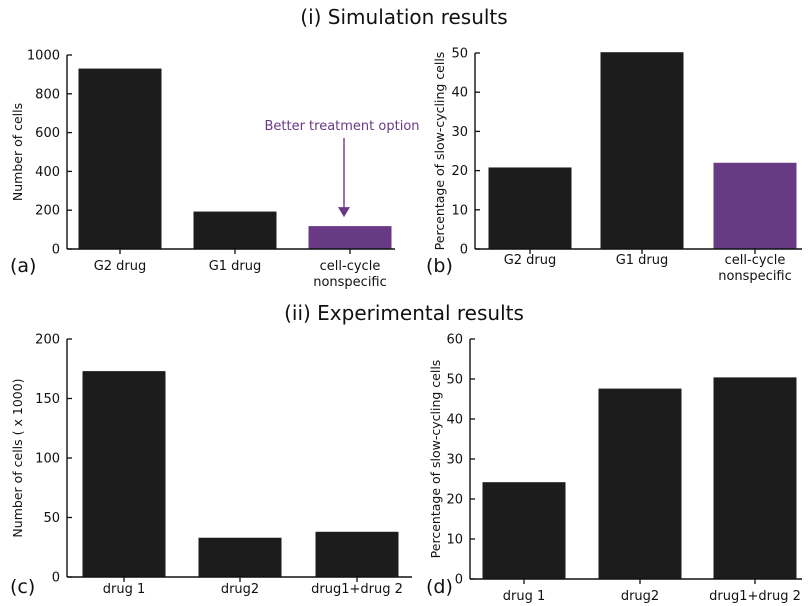 The width and height of the screenshot is (808, 606). What do you see at coordinates (403, 17) in the screenshot?
I see `section-title-simulation: (i) Simulation results` at bounding box center [403, 17].